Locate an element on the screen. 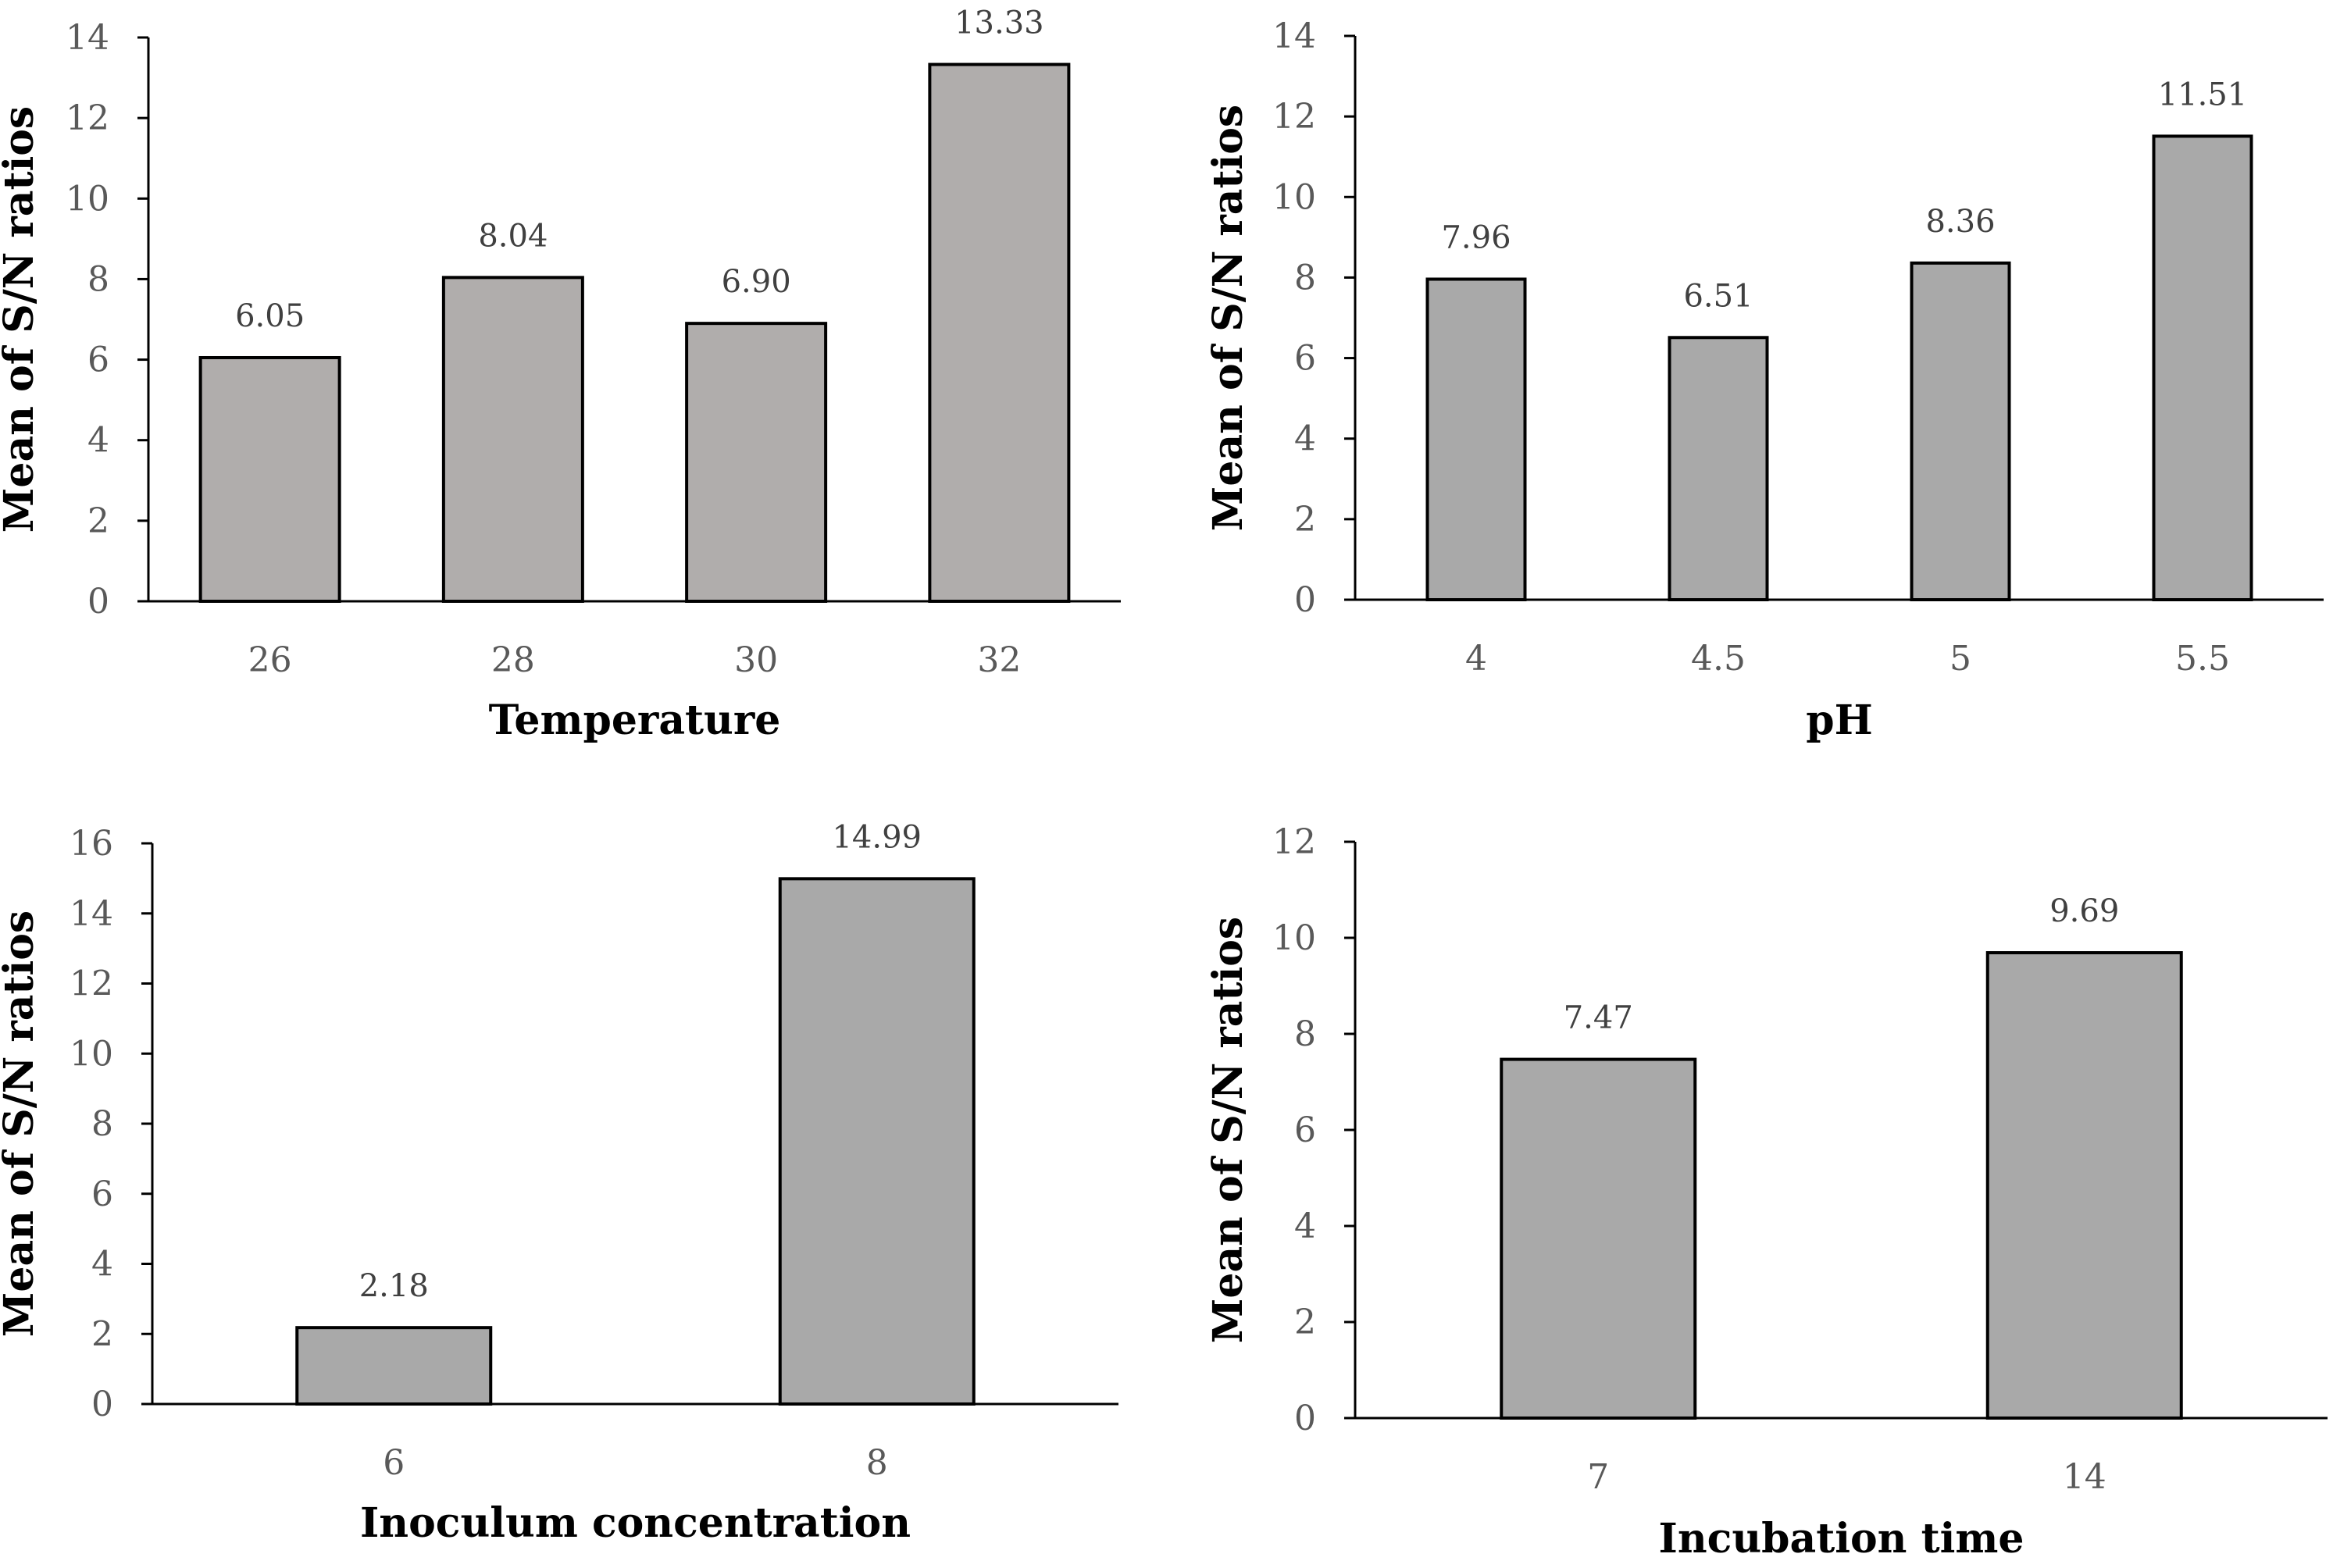  x-tick-label: 6 is located at coordinates (394, 1463).